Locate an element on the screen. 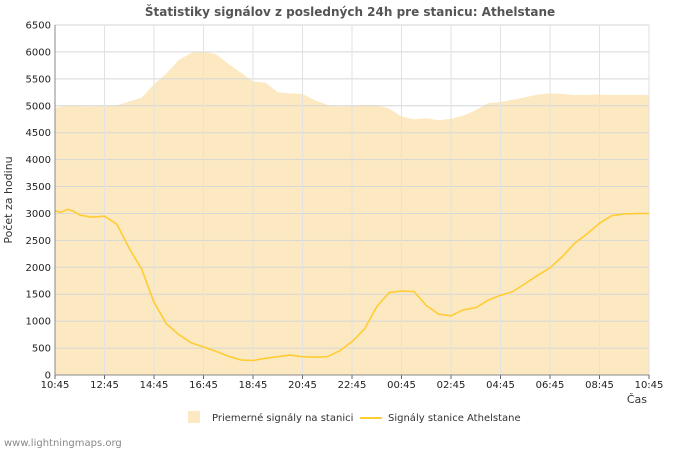  y-tick-label: 3000 is located at coordinates (38, 214).